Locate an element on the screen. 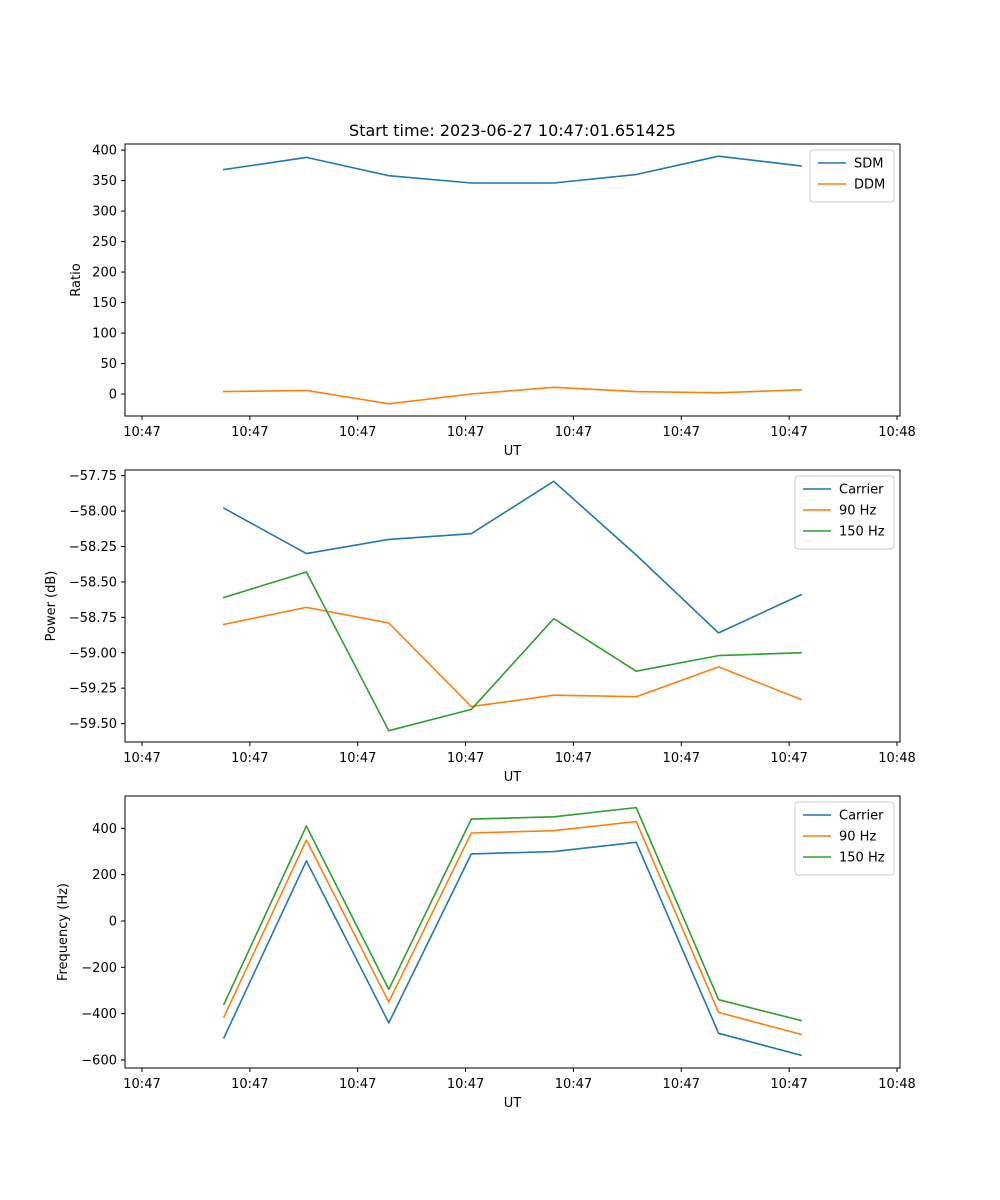  y-tick-label: 100 is located at coordinates (104, 334).